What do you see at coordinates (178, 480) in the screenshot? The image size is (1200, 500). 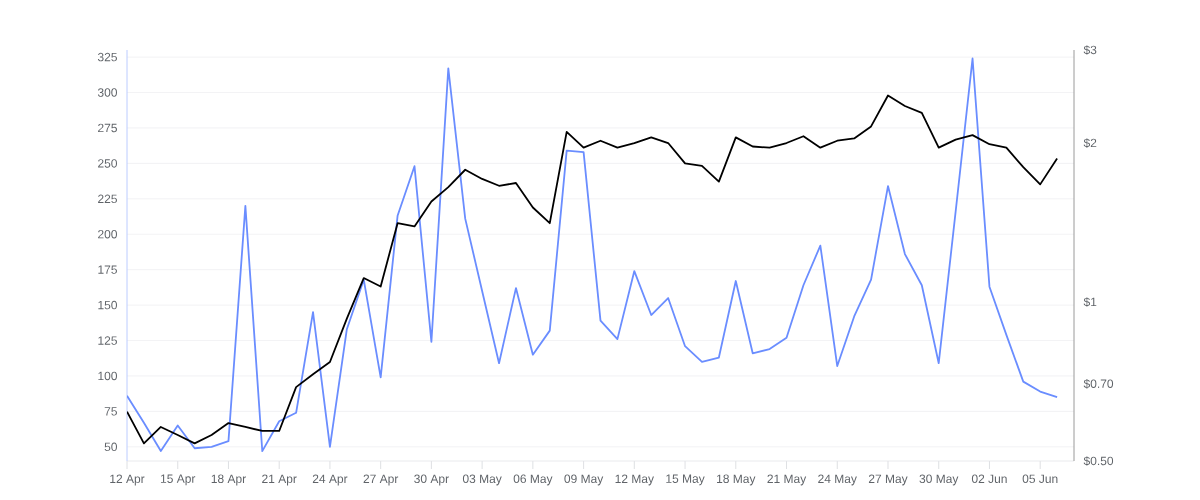 I see `x-tick-label: 15 Apr` at bounding box center [178, 480].